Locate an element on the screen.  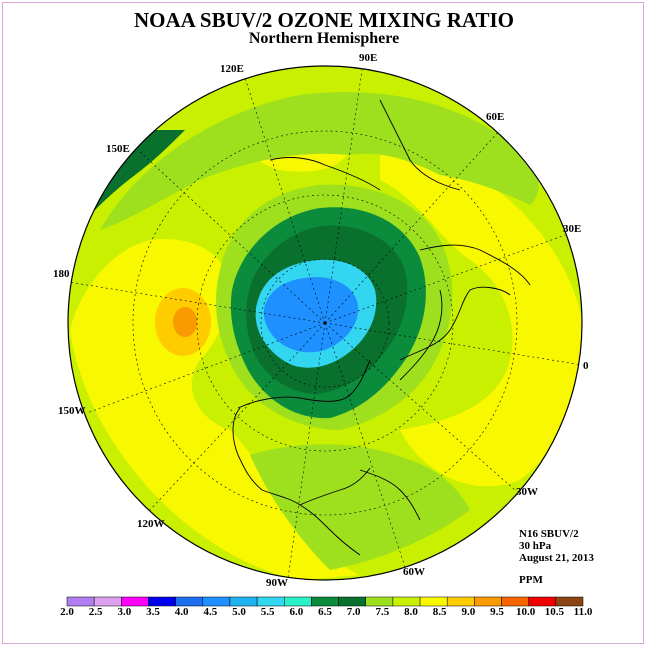
info-instrument: N16 SBUV/2 is located at coordinates (549, 534).